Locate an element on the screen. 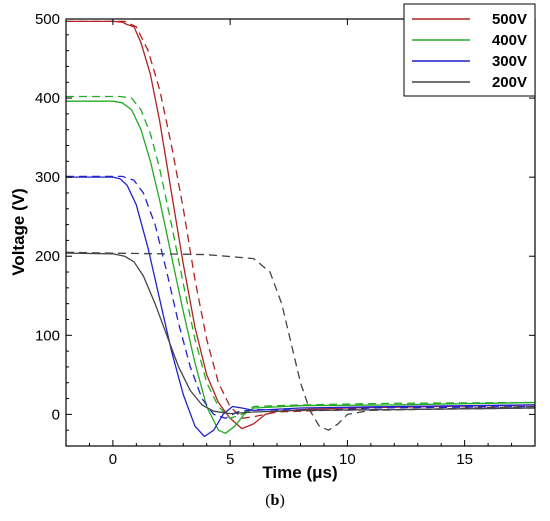 The height and width of the screenshot is (521, 550). legend-label: 200V is located at coordinates (509, 82).